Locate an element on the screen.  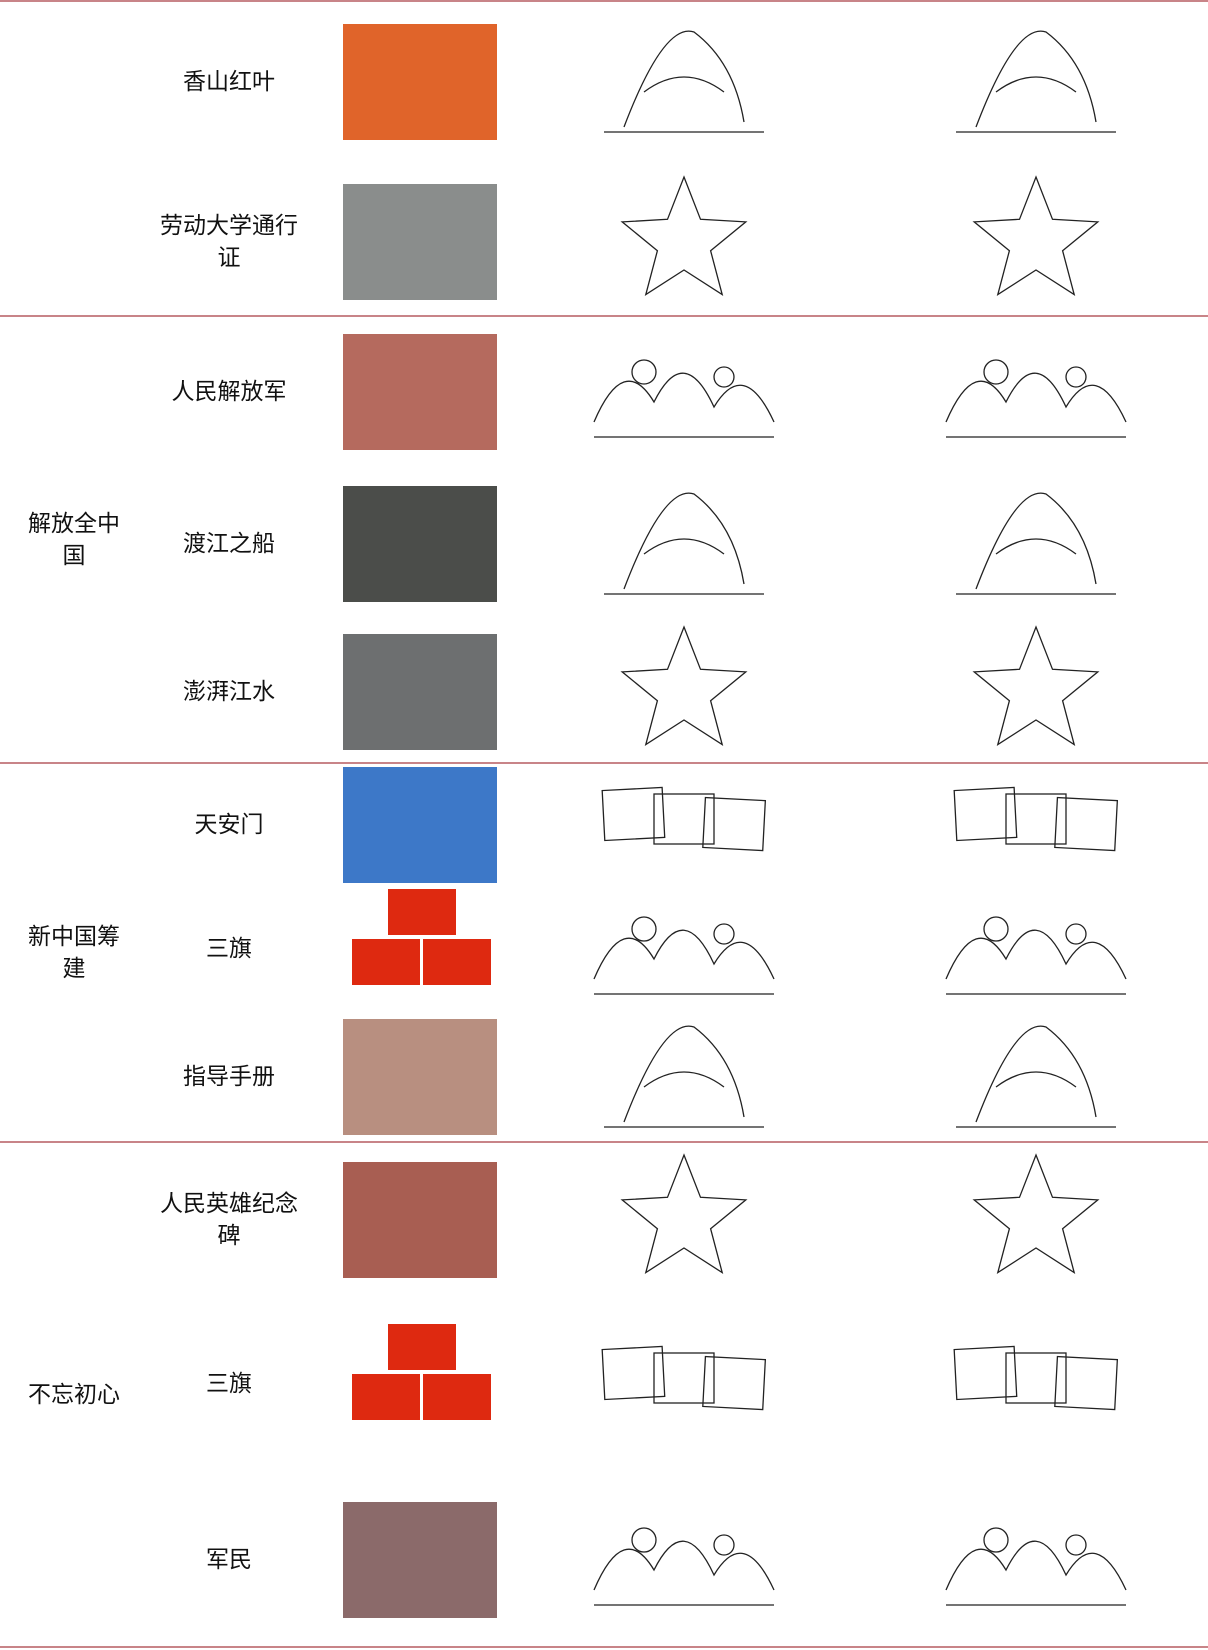
item-name: 香山红叶 is located at coordinates (229, 81).